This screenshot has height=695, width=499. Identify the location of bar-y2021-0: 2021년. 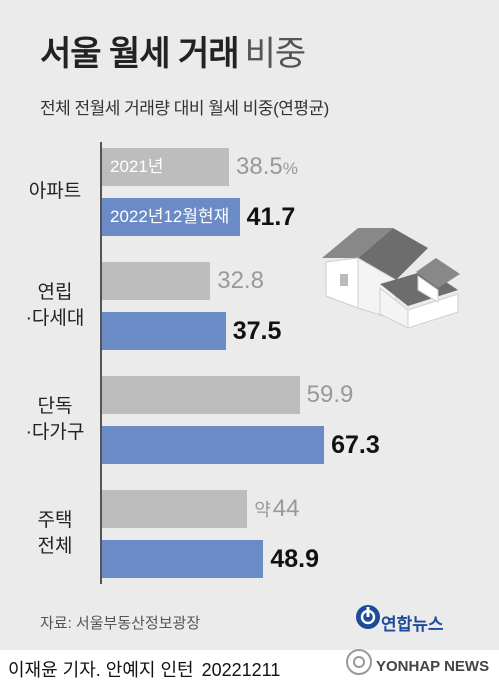
(166, 167).